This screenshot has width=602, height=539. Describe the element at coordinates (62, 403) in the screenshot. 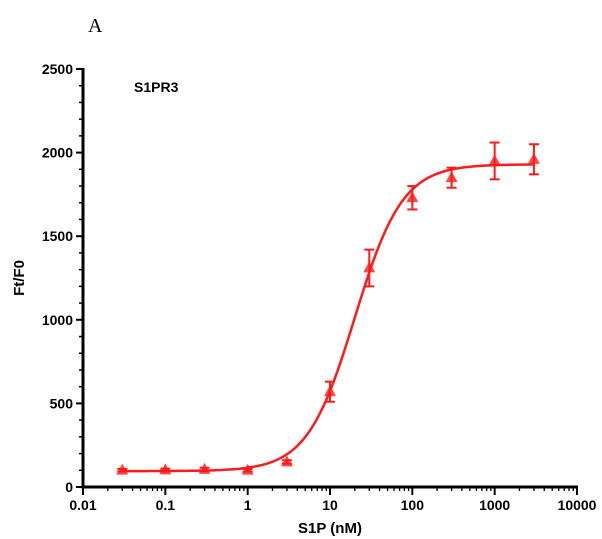

I see `y-tick-label: 500` at that location.